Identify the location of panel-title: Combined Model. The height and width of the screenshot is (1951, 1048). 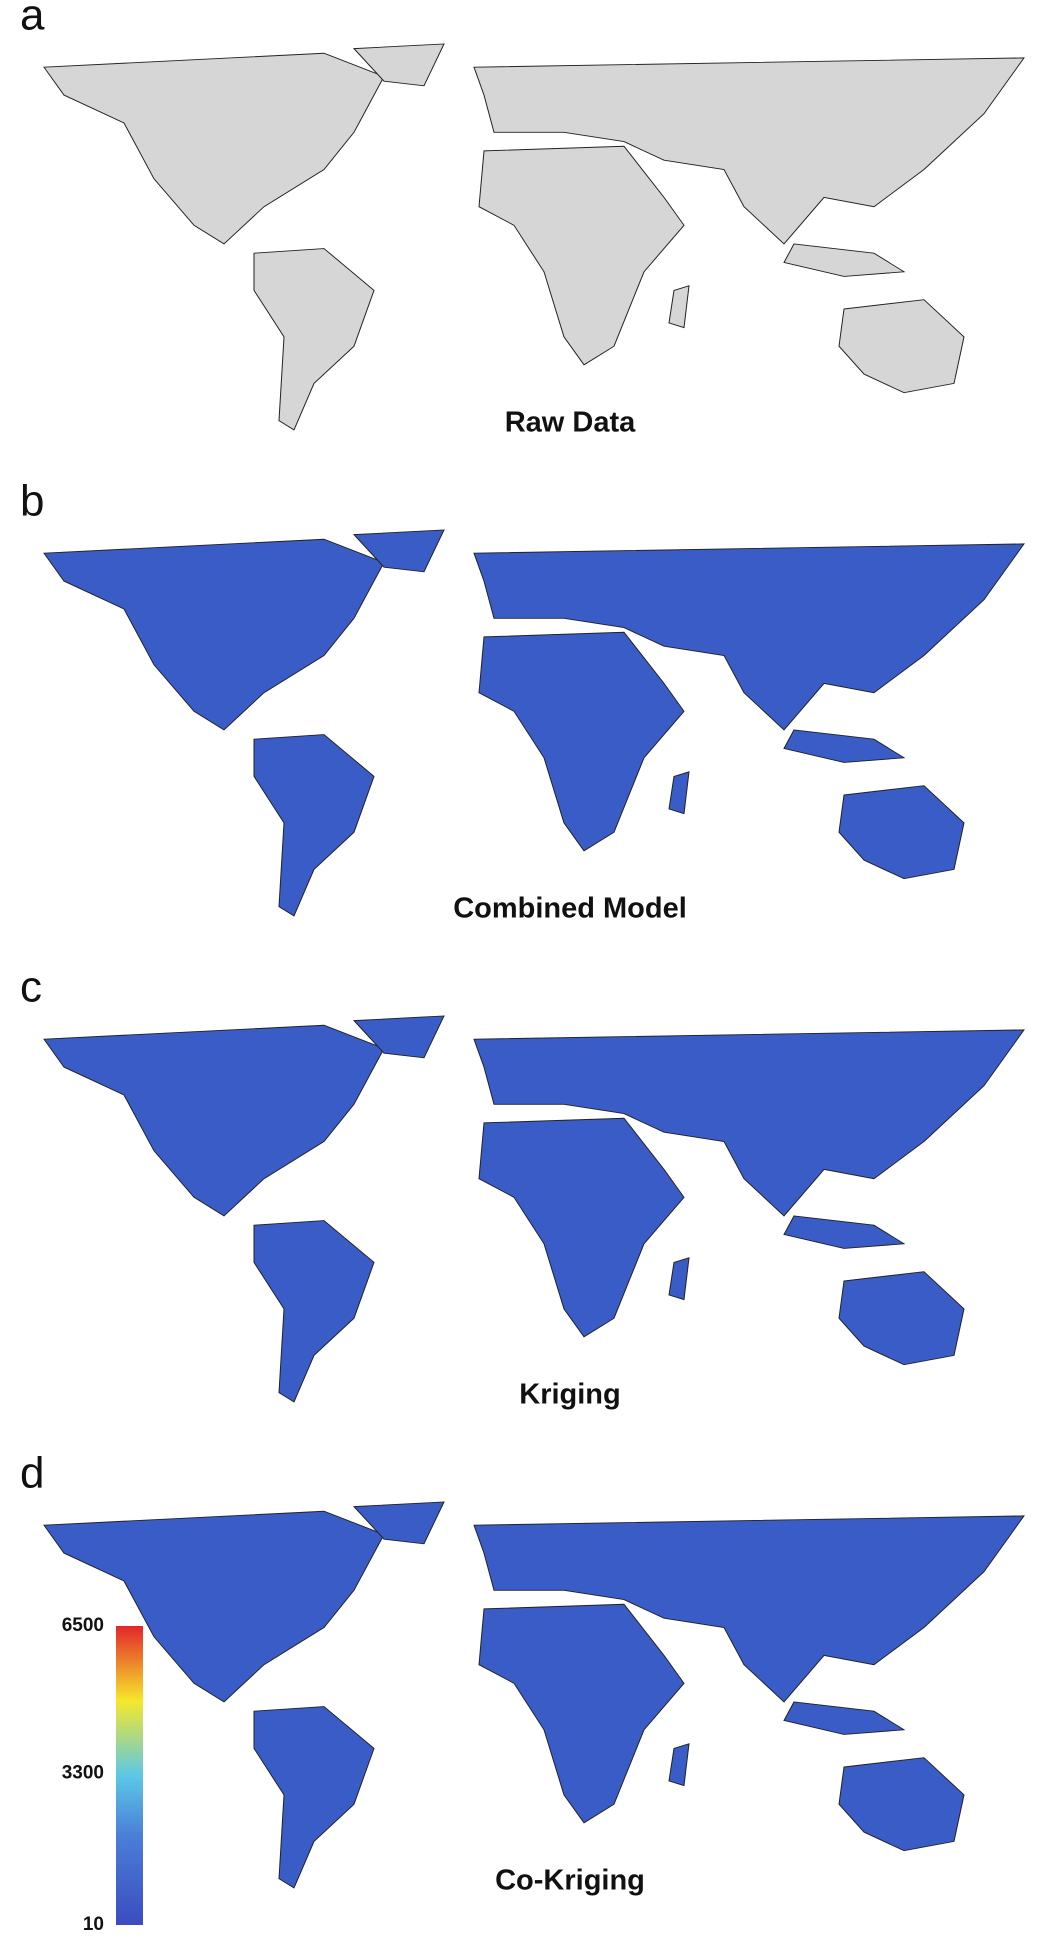
(570, 909).